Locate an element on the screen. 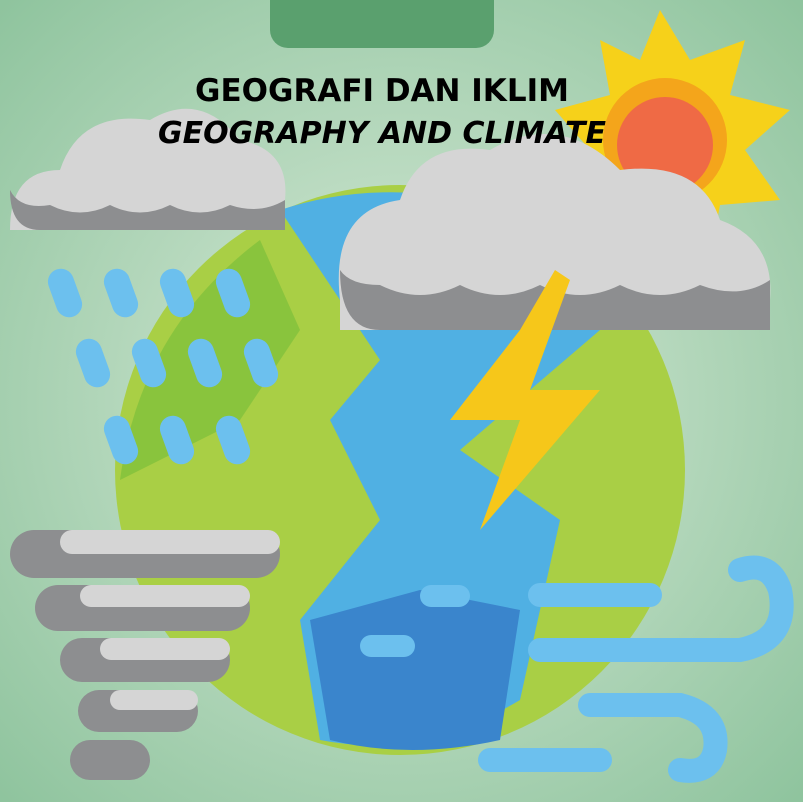 Image resolution: width=803 pixels, height=802 pixels. cloud-left is located at coordinates (148, 169).